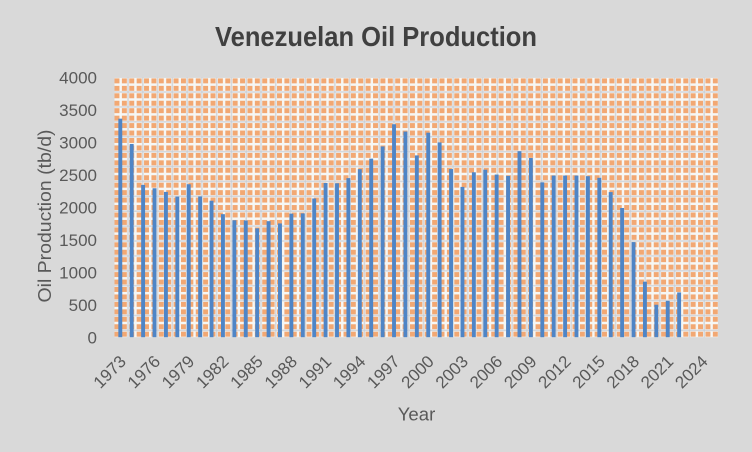  Describe the element at coordinates (78, 78) in the screenshot. I see `svg-text: 4000` at that location.